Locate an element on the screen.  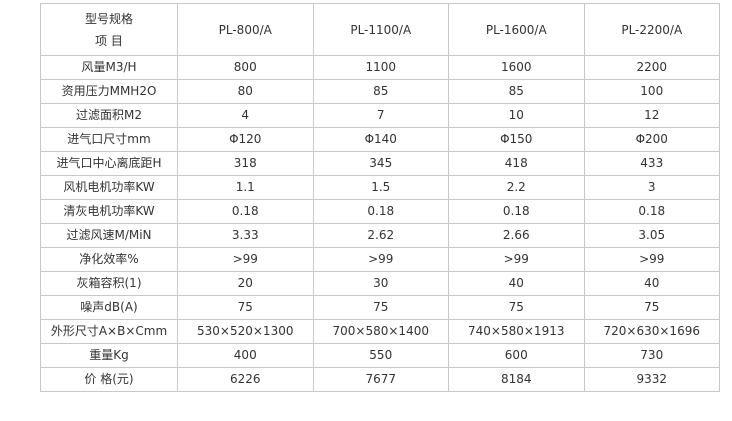
row-label: 过滤面积M2 is located at coordinates (109, 115).